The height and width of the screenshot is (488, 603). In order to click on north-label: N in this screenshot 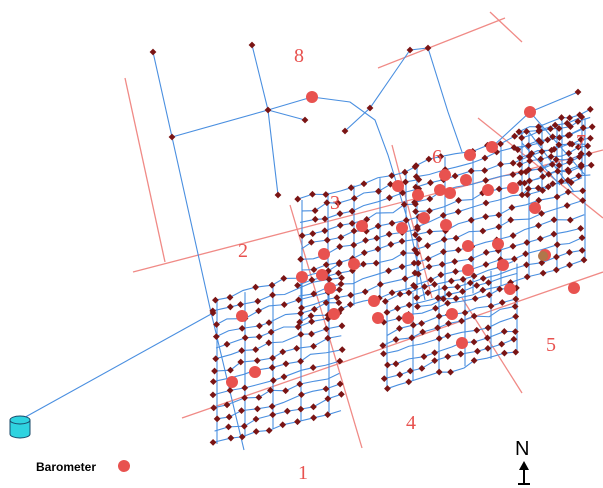, I will do `click(522, 449)`.